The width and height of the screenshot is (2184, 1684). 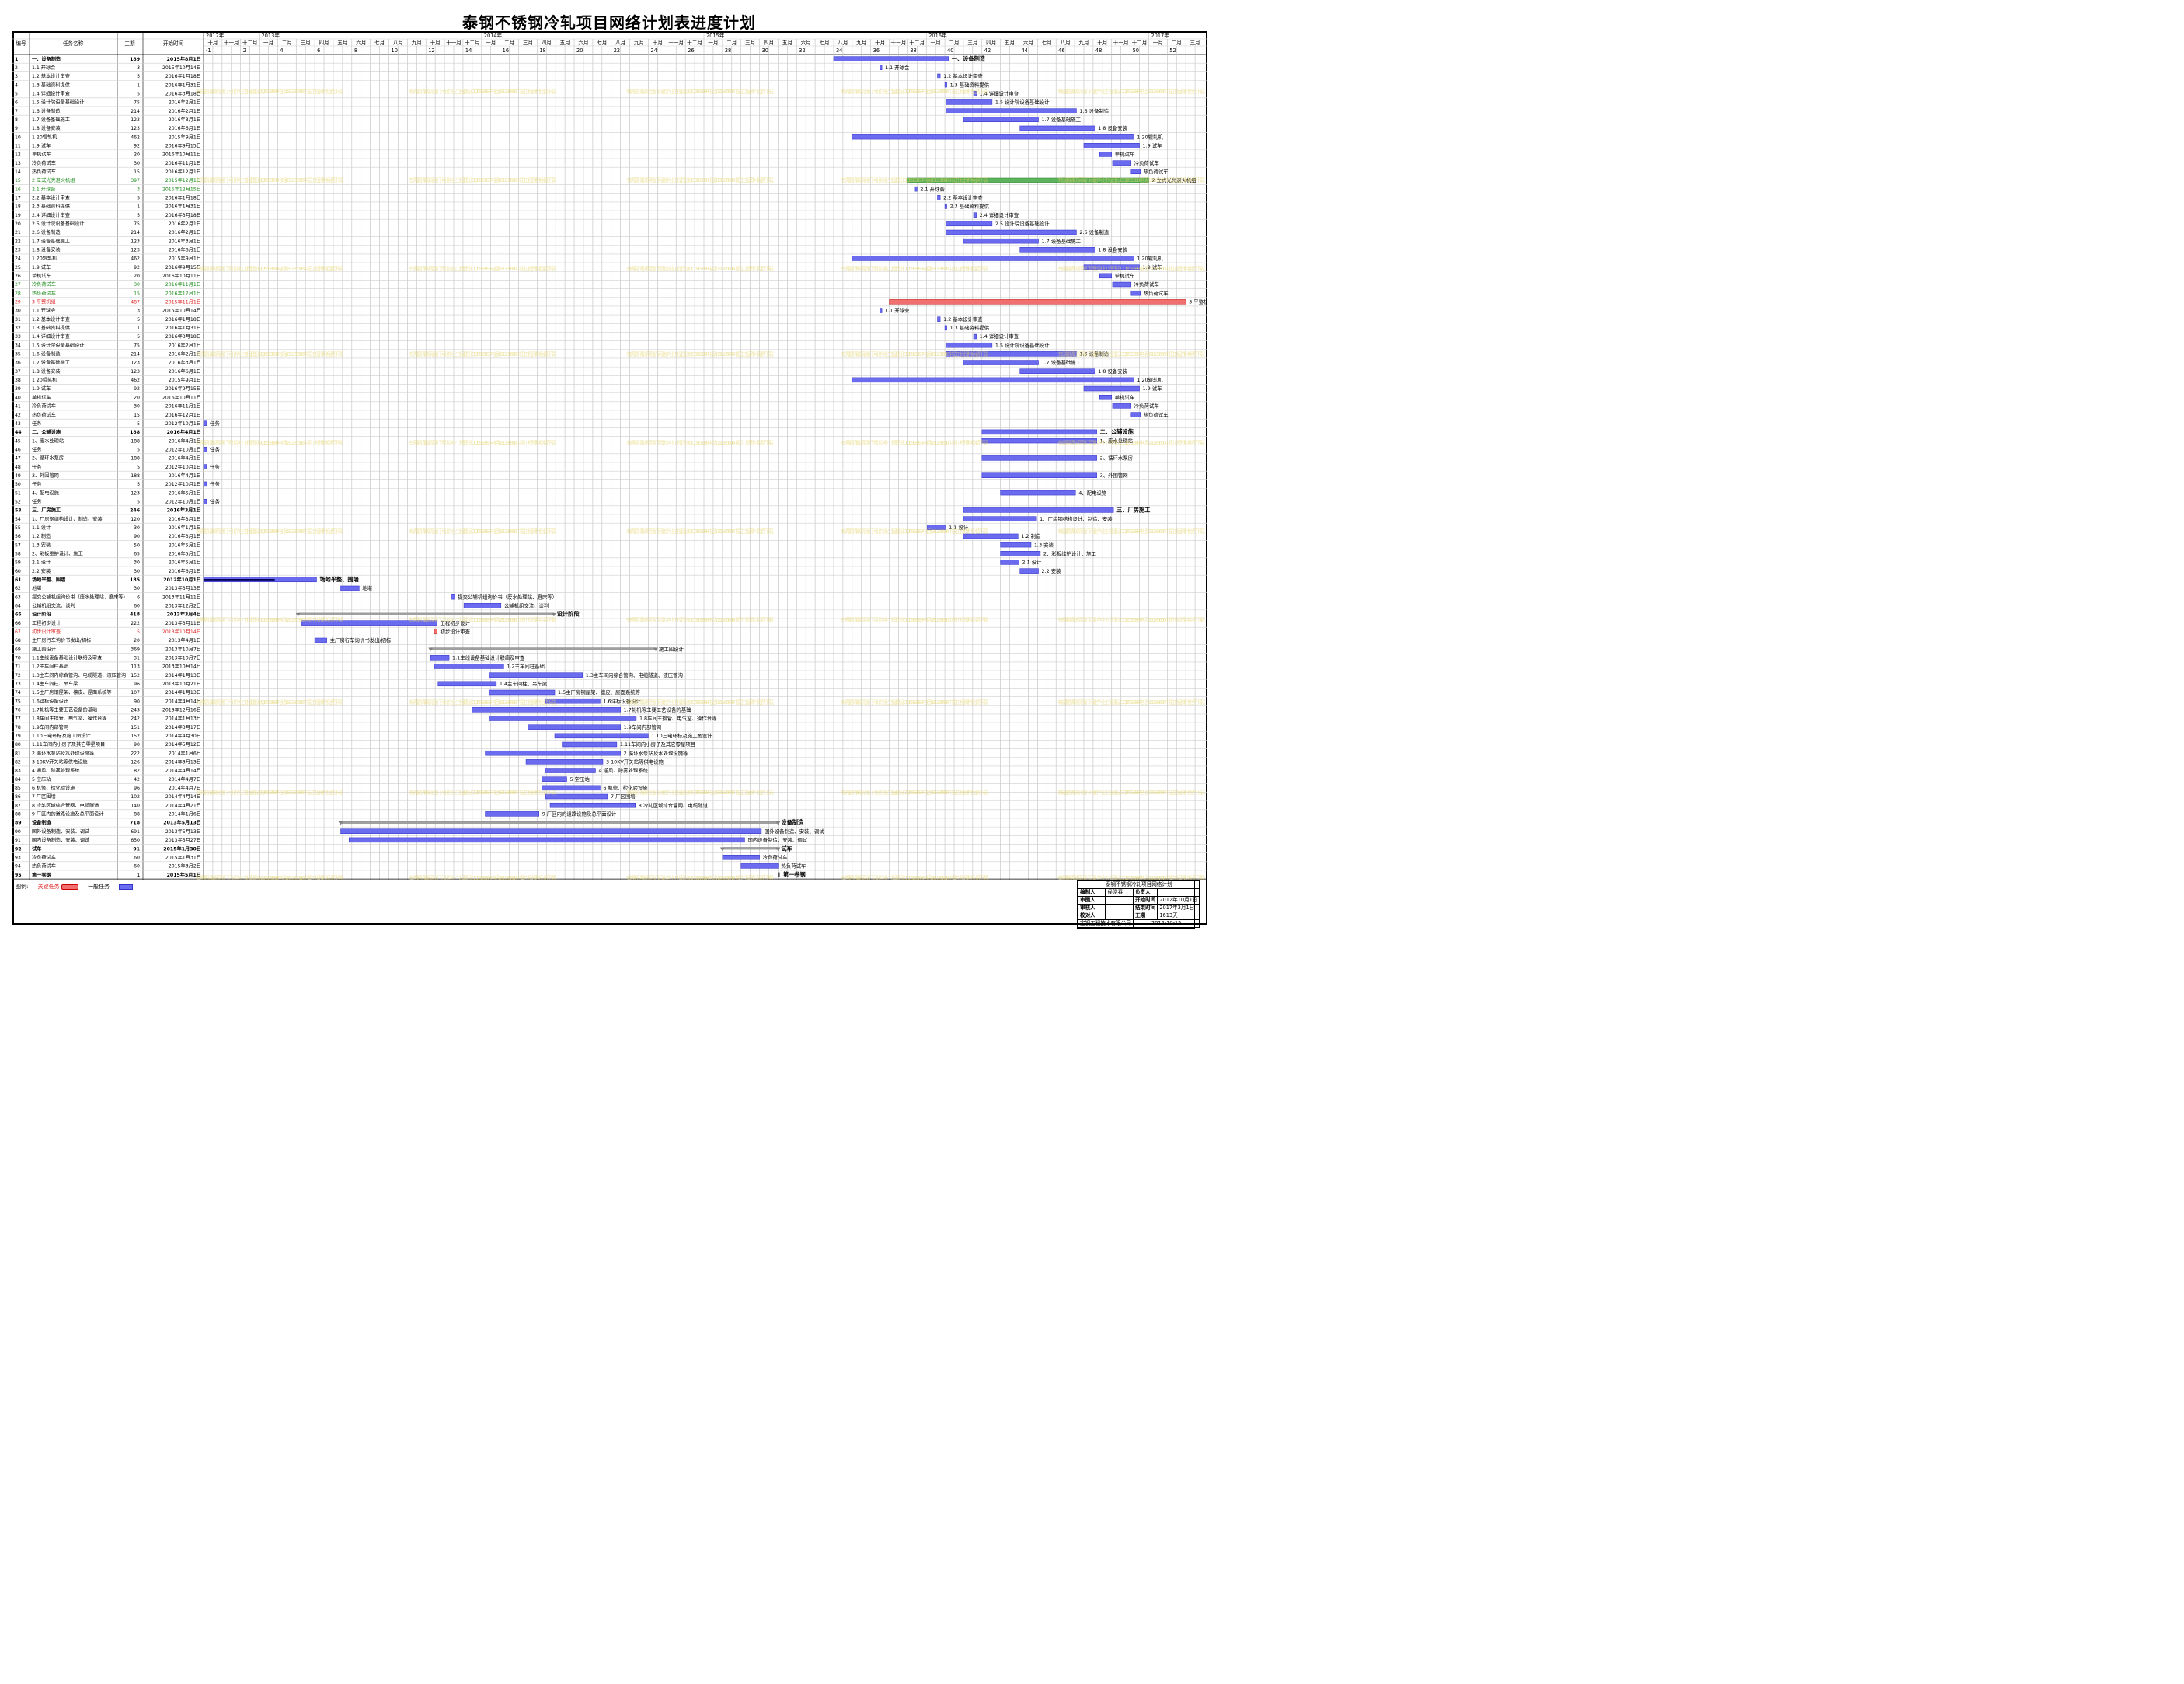 I want to click on task-duration: 462, so click(x=135, y=137).